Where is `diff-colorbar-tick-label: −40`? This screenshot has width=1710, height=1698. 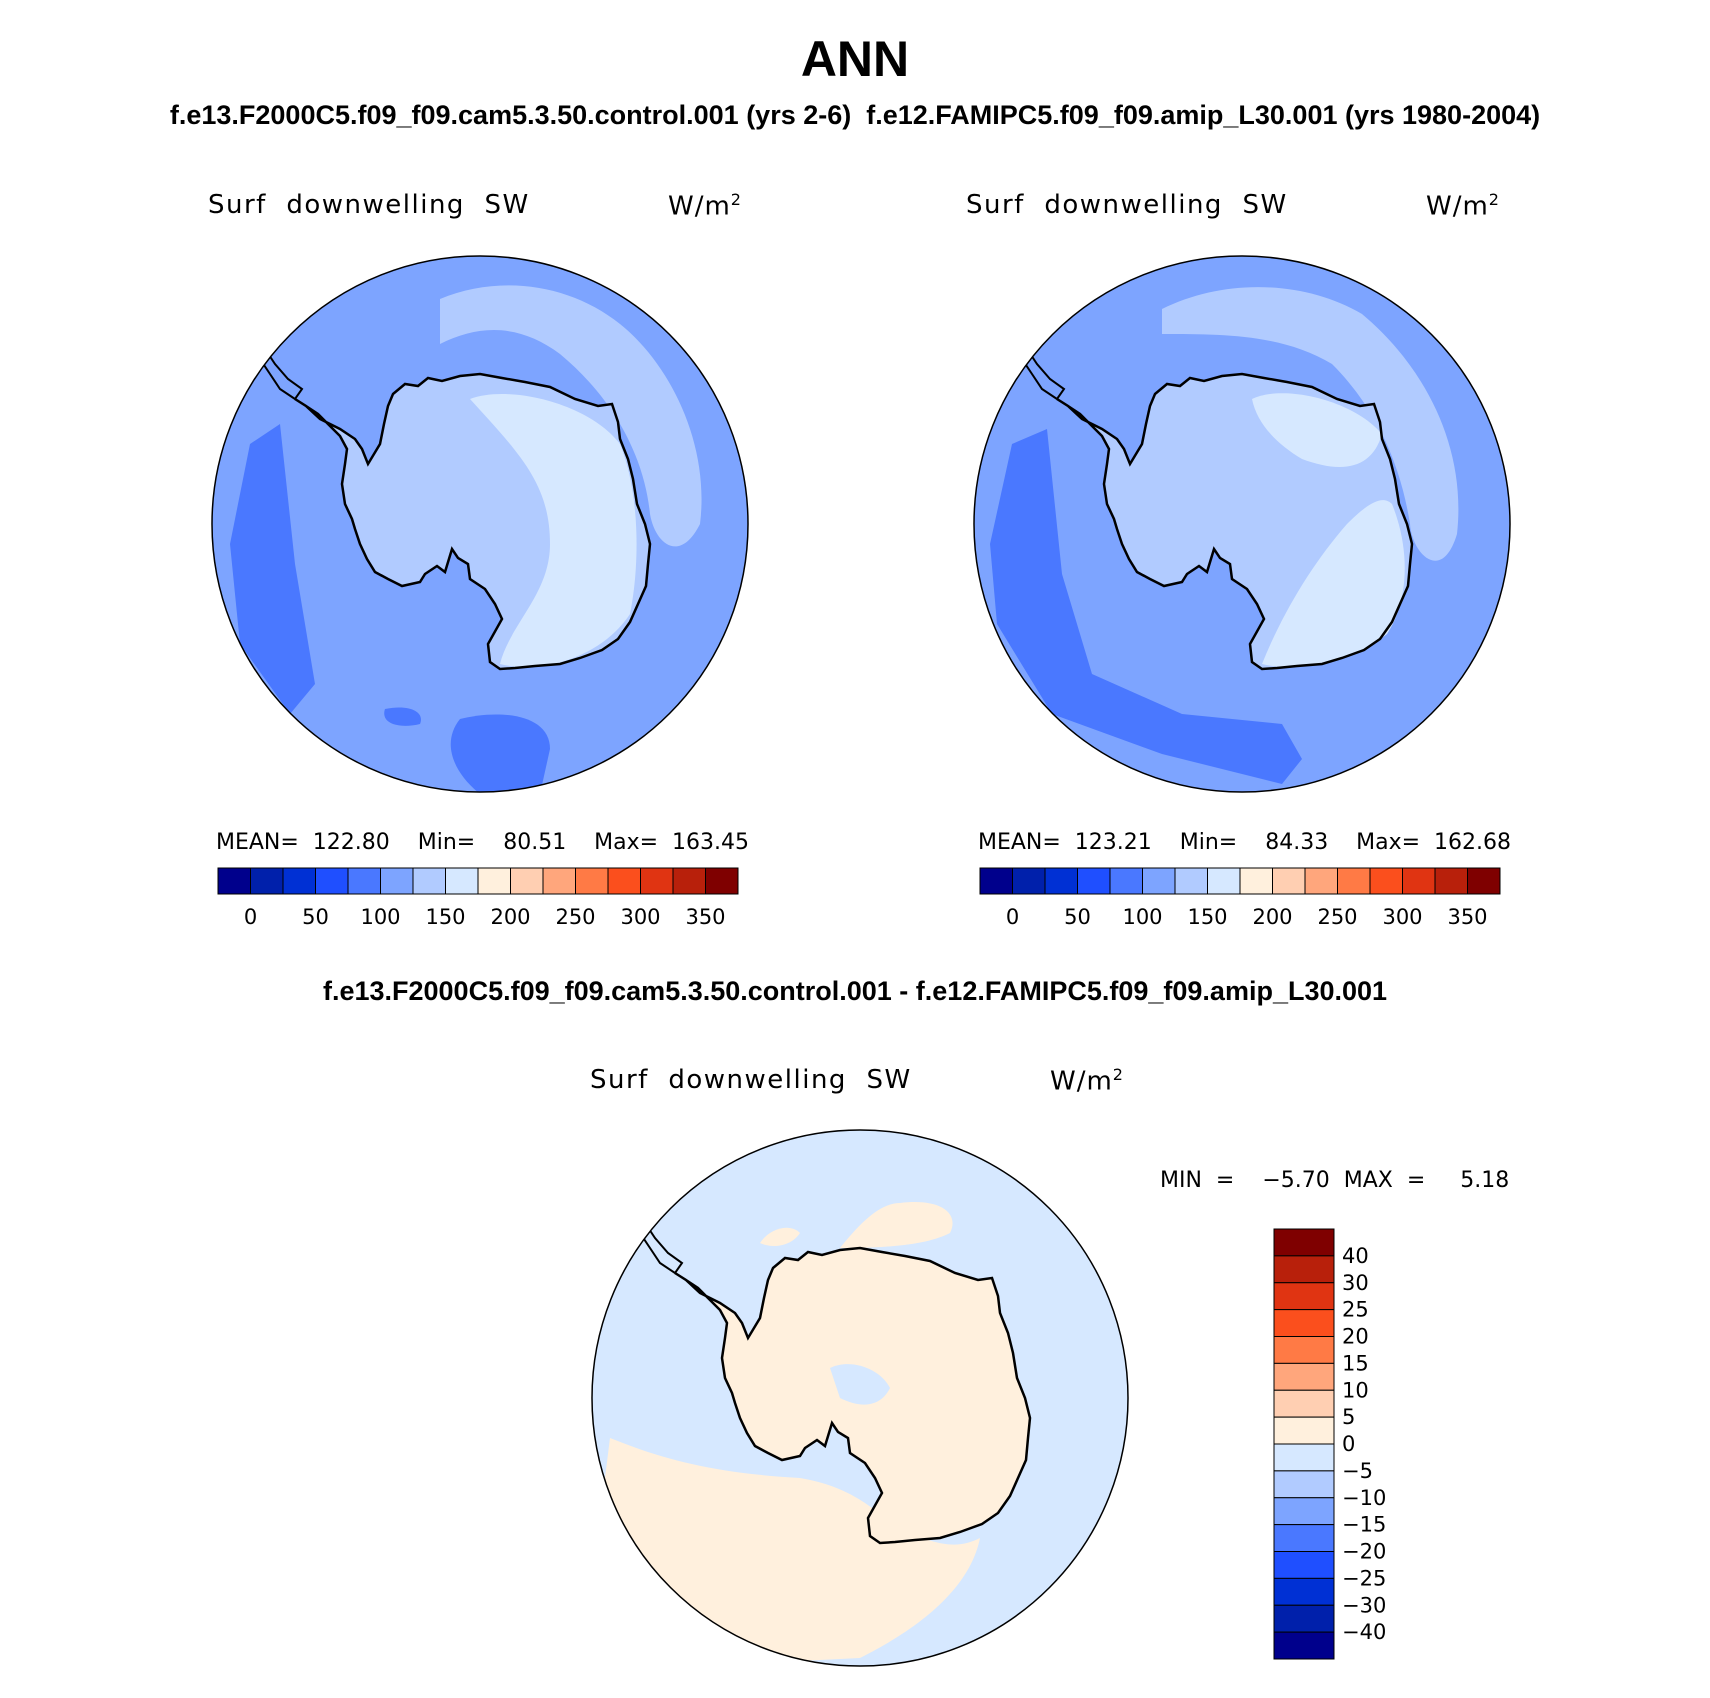
diff-colorbar-tick-label: −40 is located at coordinates (1364, 1632).